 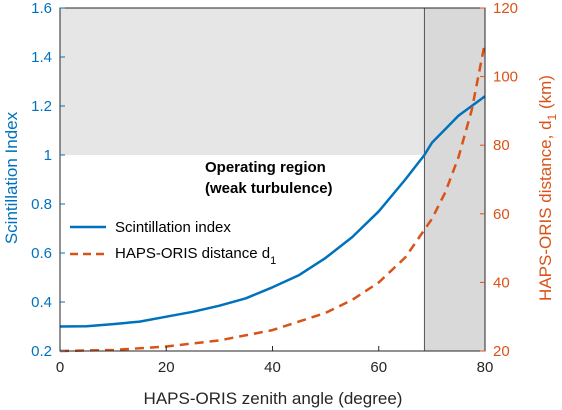 What do you see at coordinates (269, 178) in the screenshot?
I see `annotation: Operating region (weak turbulence)` at bounding box center [269, 178].